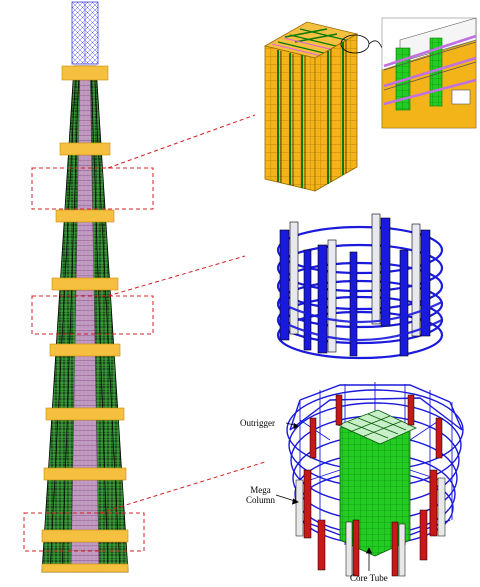 The image size is (480, 587). I want to click on mega-column-label: Mega Column, so click(260, 495).